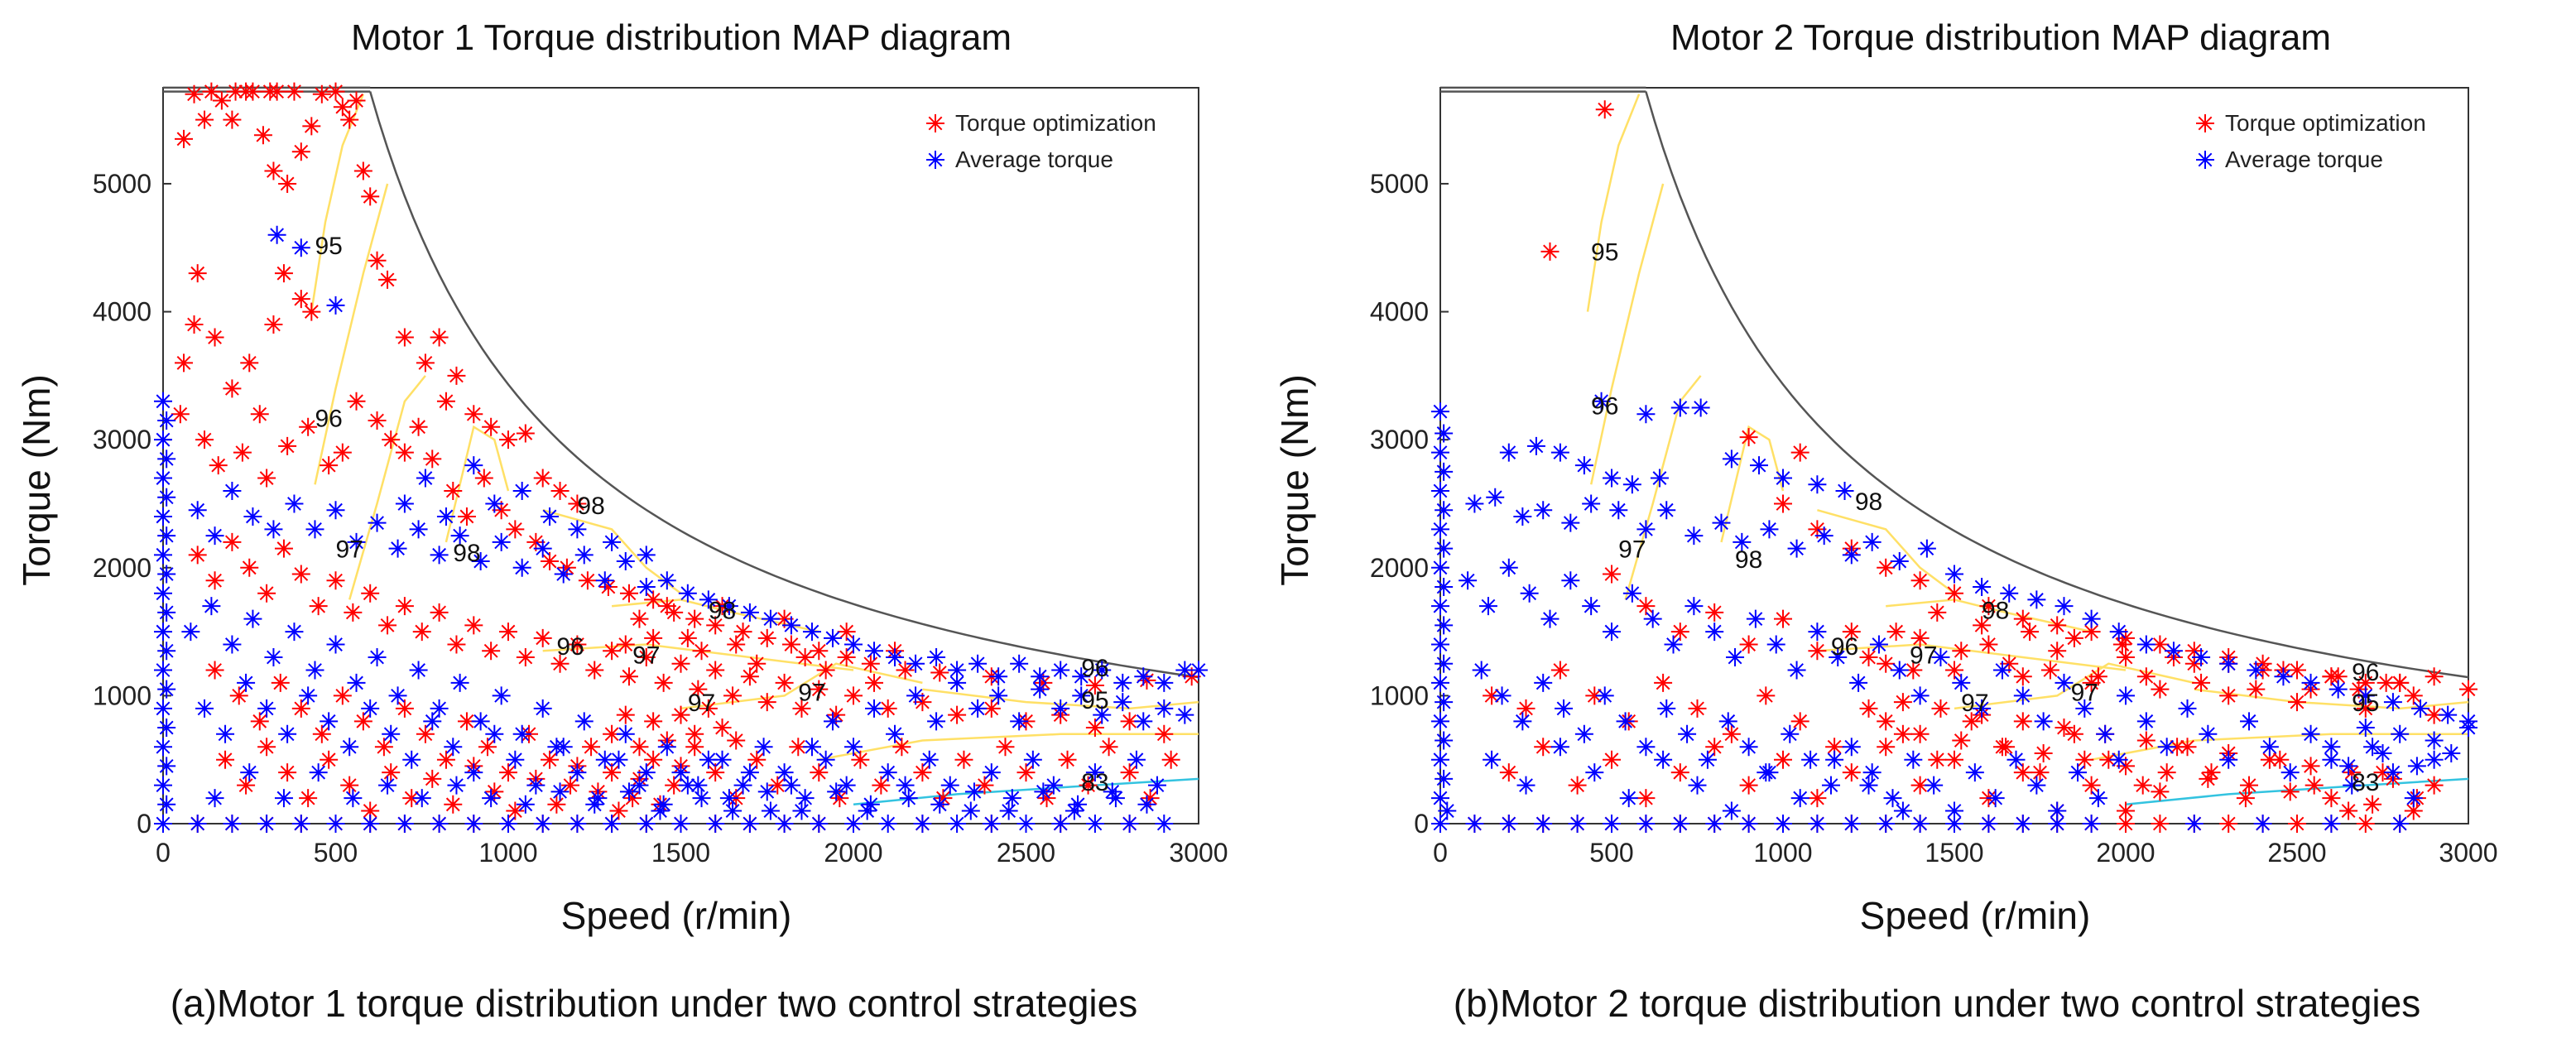 The height and width of the screenshot is (1048, 2576). I want to click on x-tick-label: 1500, so click(680, 853).